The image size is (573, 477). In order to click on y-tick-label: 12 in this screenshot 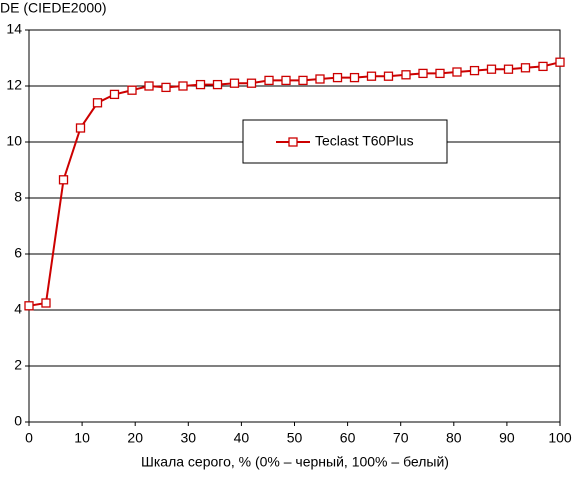, I will do `click(14, 85)`.